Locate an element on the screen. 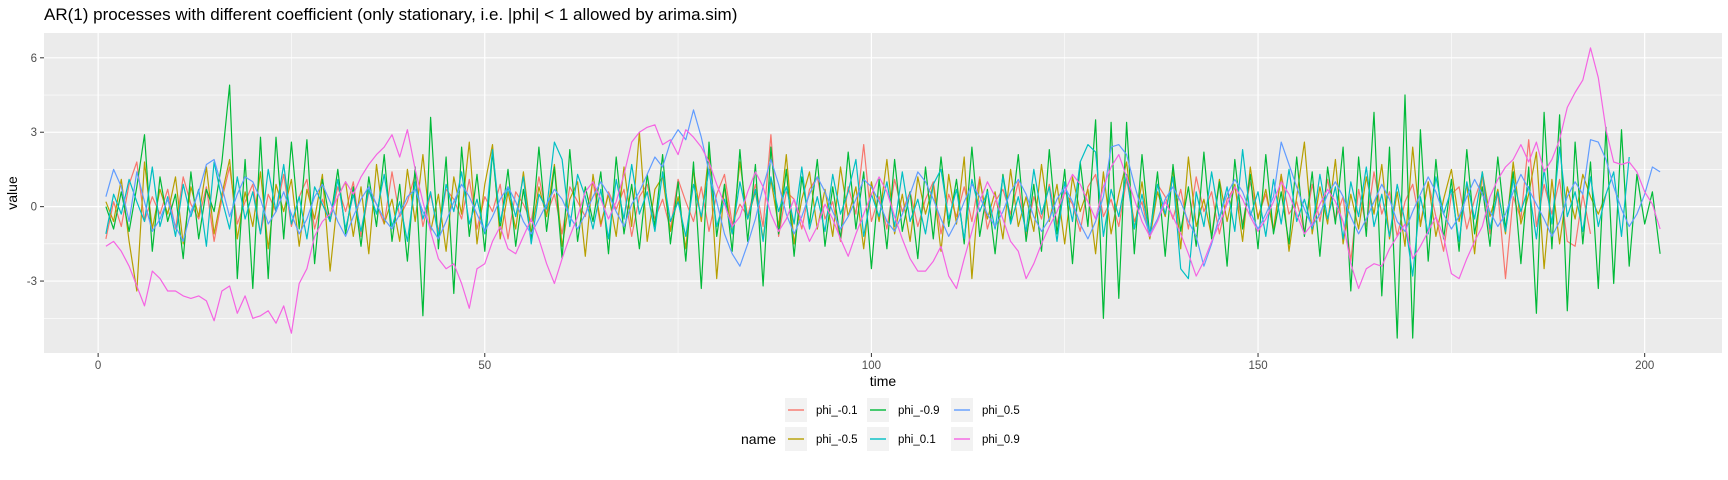  y-tick-label-3: 6 is located at coordinates (34, 59).